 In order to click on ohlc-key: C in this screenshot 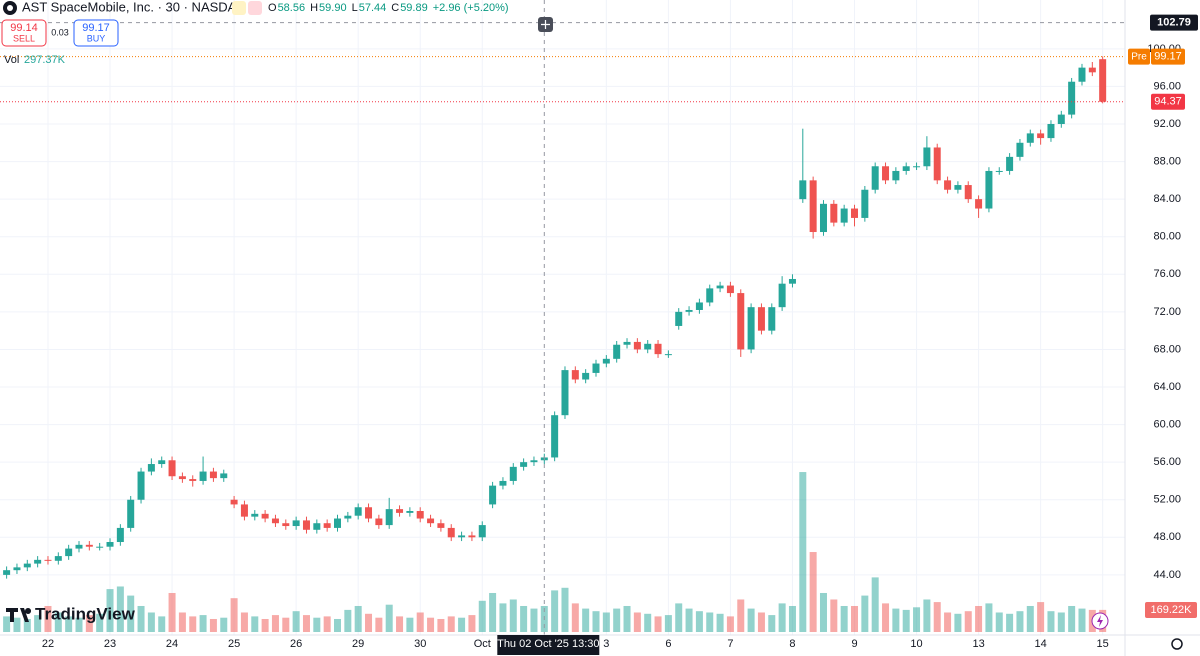, I will do `click(395, 8)`.